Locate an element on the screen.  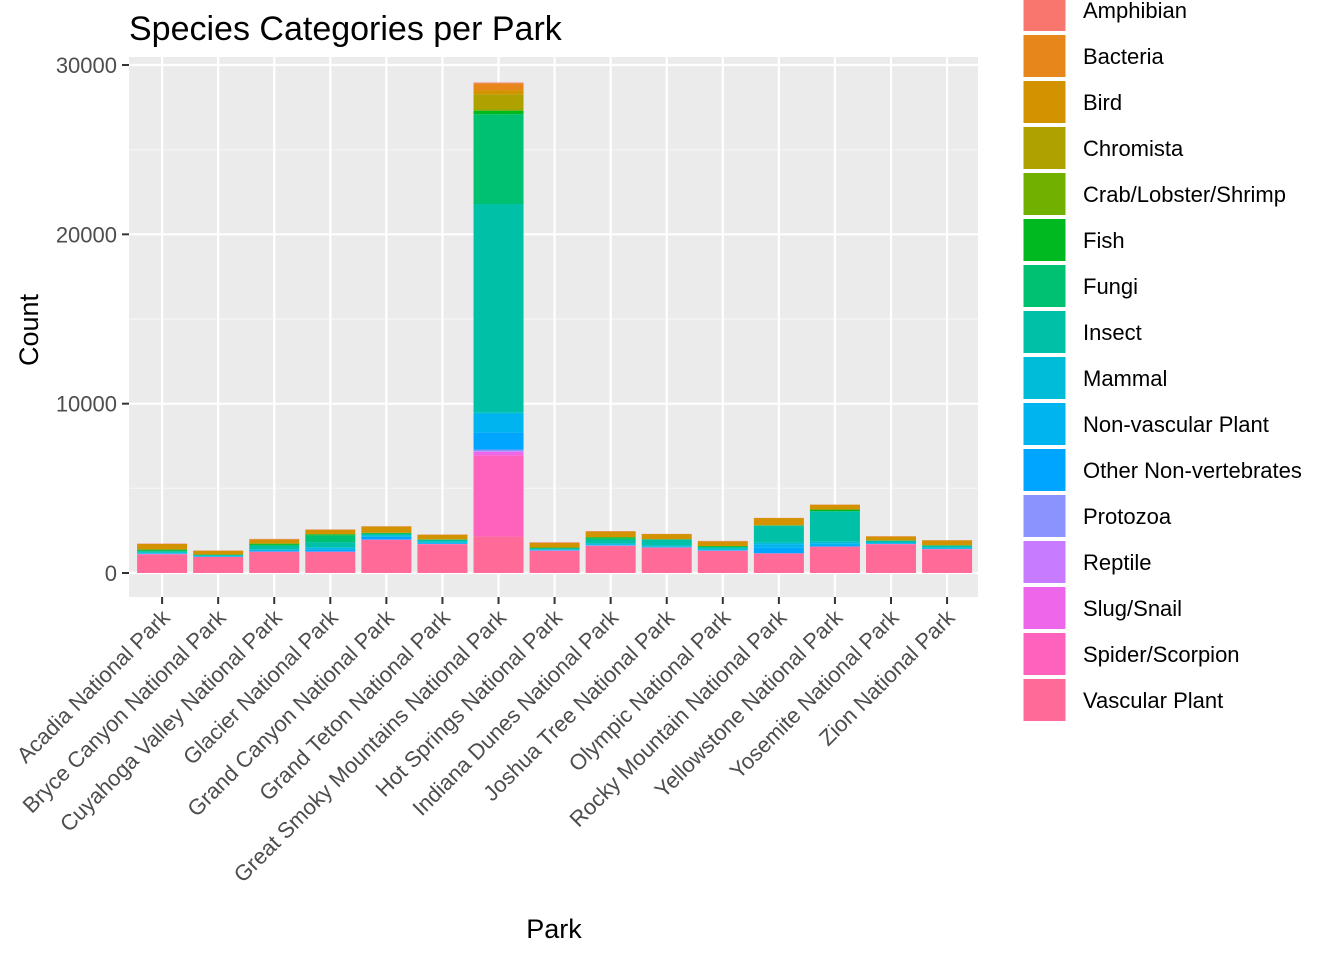
legend-label: Fish is located at coordinates (1104, 240).